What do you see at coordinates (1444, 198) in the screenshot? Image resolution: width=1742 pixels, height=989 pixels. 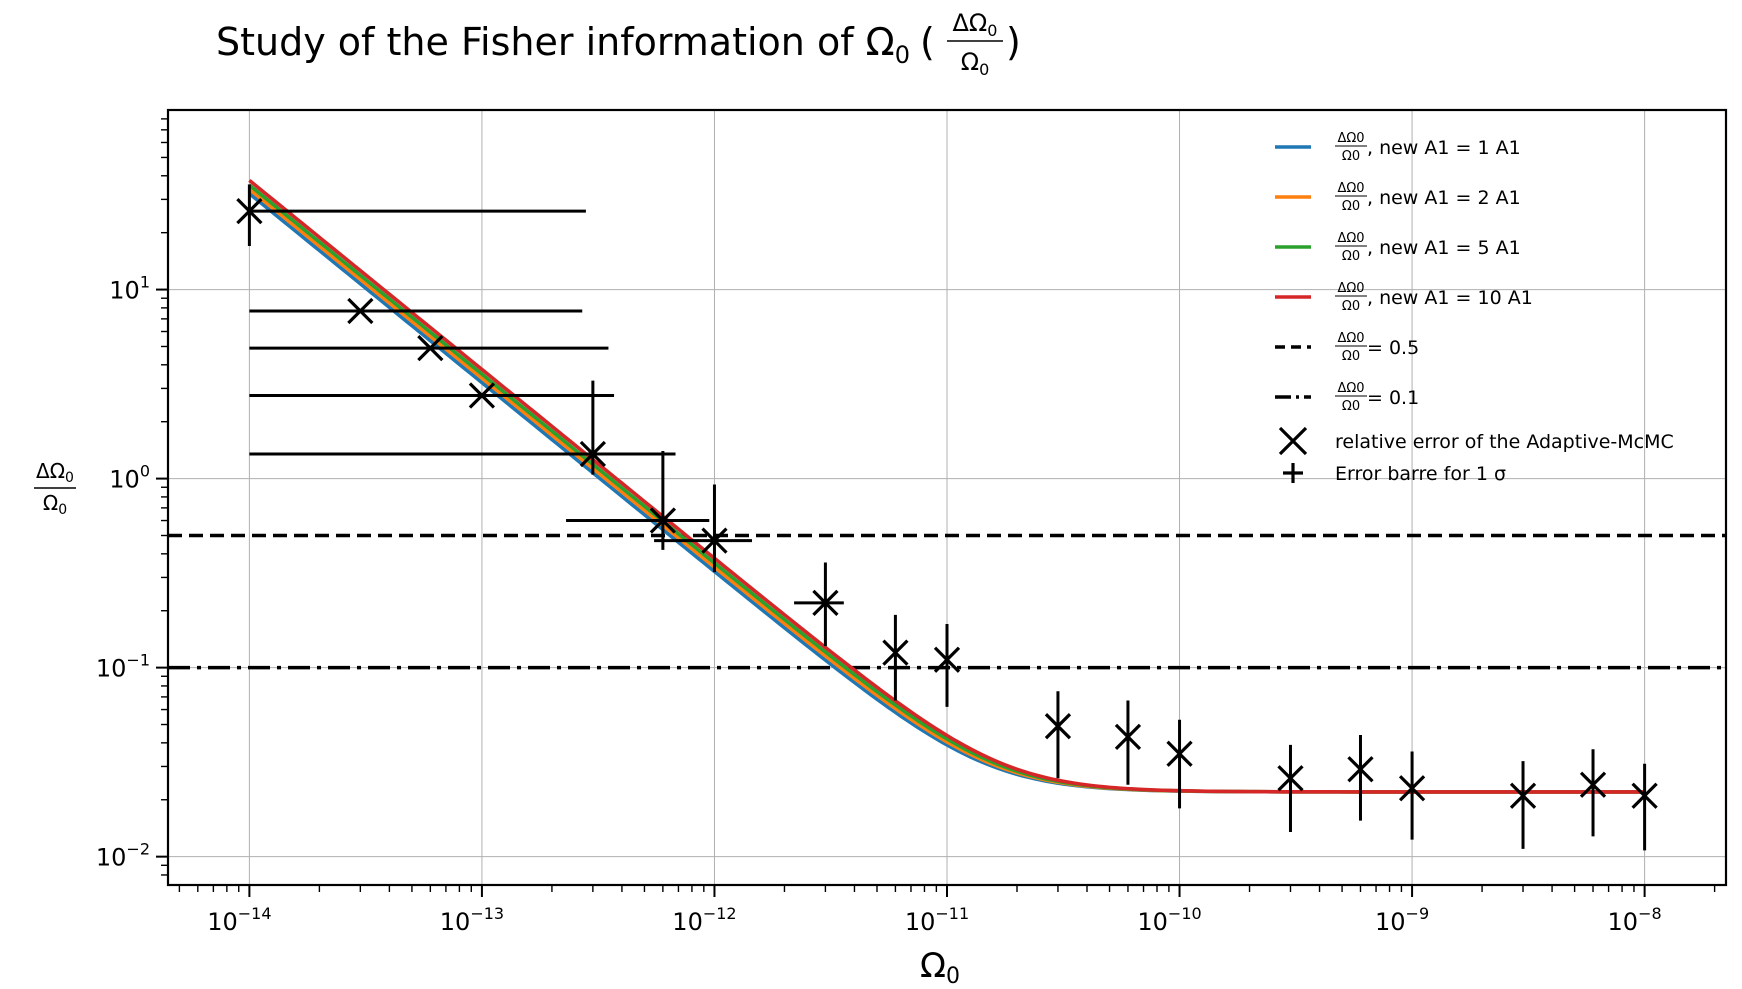 I see `legend-label-series-2: , new A1 = 2 A1` at bounding box center [1444, 198].